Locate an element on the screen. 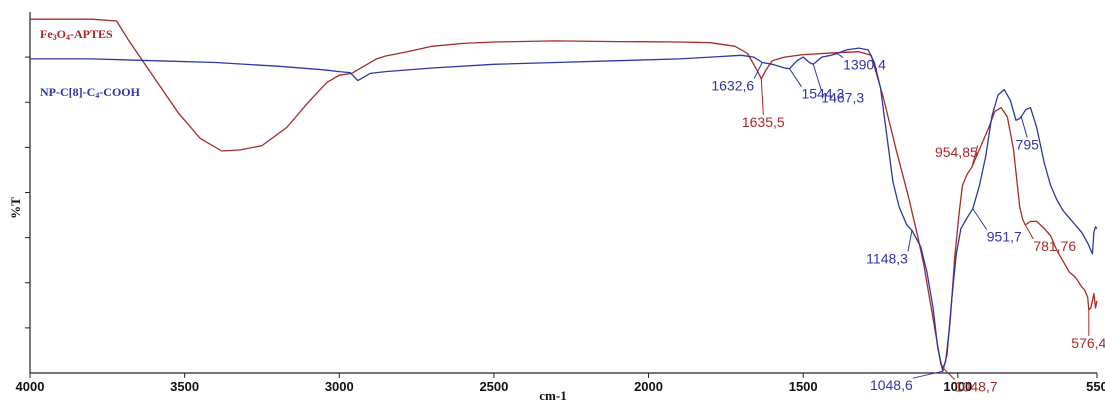 This screenshot has width=1105, height=408. x-tick-label: 1500 is located at coordinates (803, 386).